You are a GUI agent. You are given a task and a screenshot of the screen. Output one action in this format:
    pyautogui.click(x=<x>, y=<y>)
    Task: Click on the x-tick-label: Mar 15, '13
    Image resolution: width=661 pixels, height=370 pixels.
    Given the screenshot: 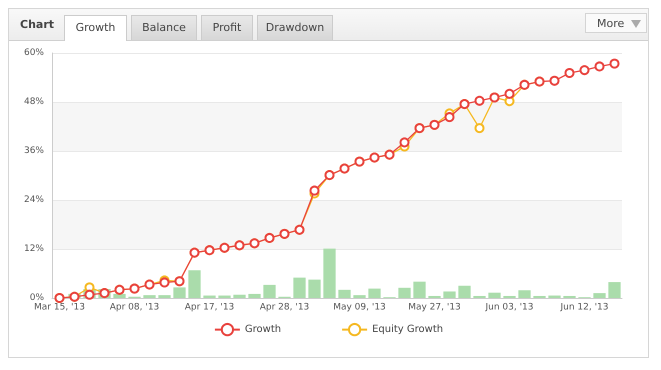 What is the action you would take?
    pyautogui.click(x=59, y=307)
    